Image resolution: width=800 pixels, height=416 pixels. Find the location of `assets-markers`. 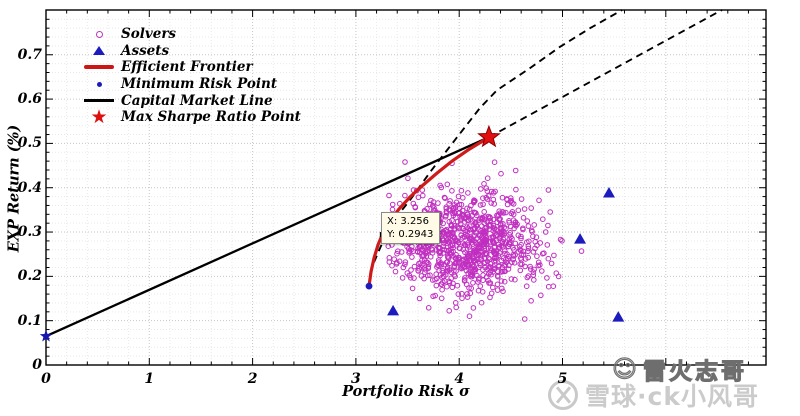

assets-markers is located at coordinates (506, 254).